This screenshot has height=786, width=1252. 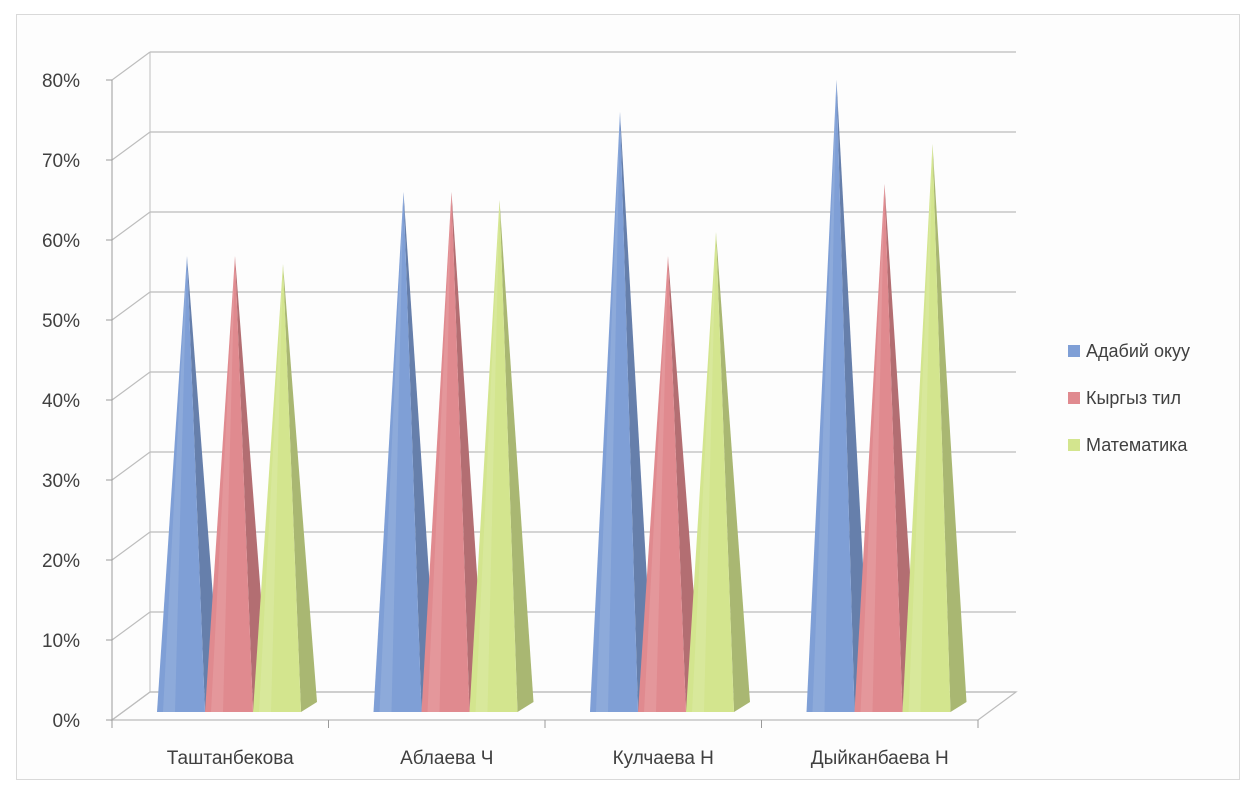 What do you see at coordinates (564, 706) in the screenshot?
I see `floor` at bounding box center [564, 706].